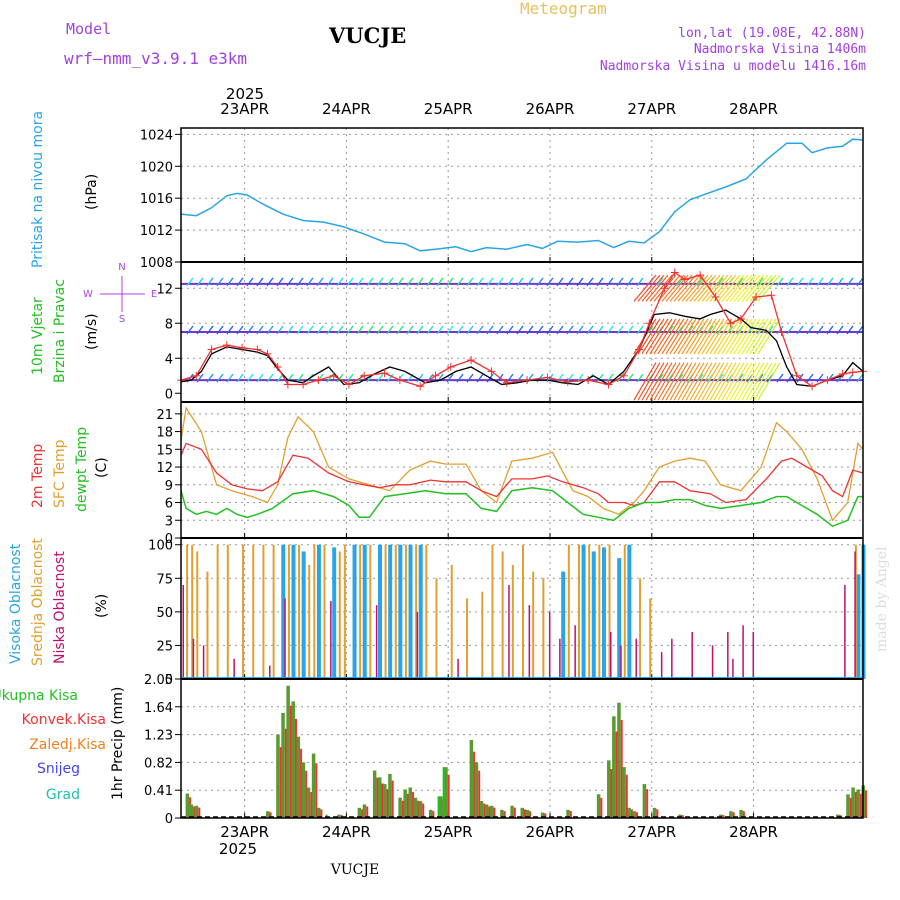 The width and height of the screenshot is (900, 900). What do you see at coordinates (155, 58) in the screenshot?
I see `model-name: wrf–nmm_v3.9.1 e3km` at bounding box center [155, 58].